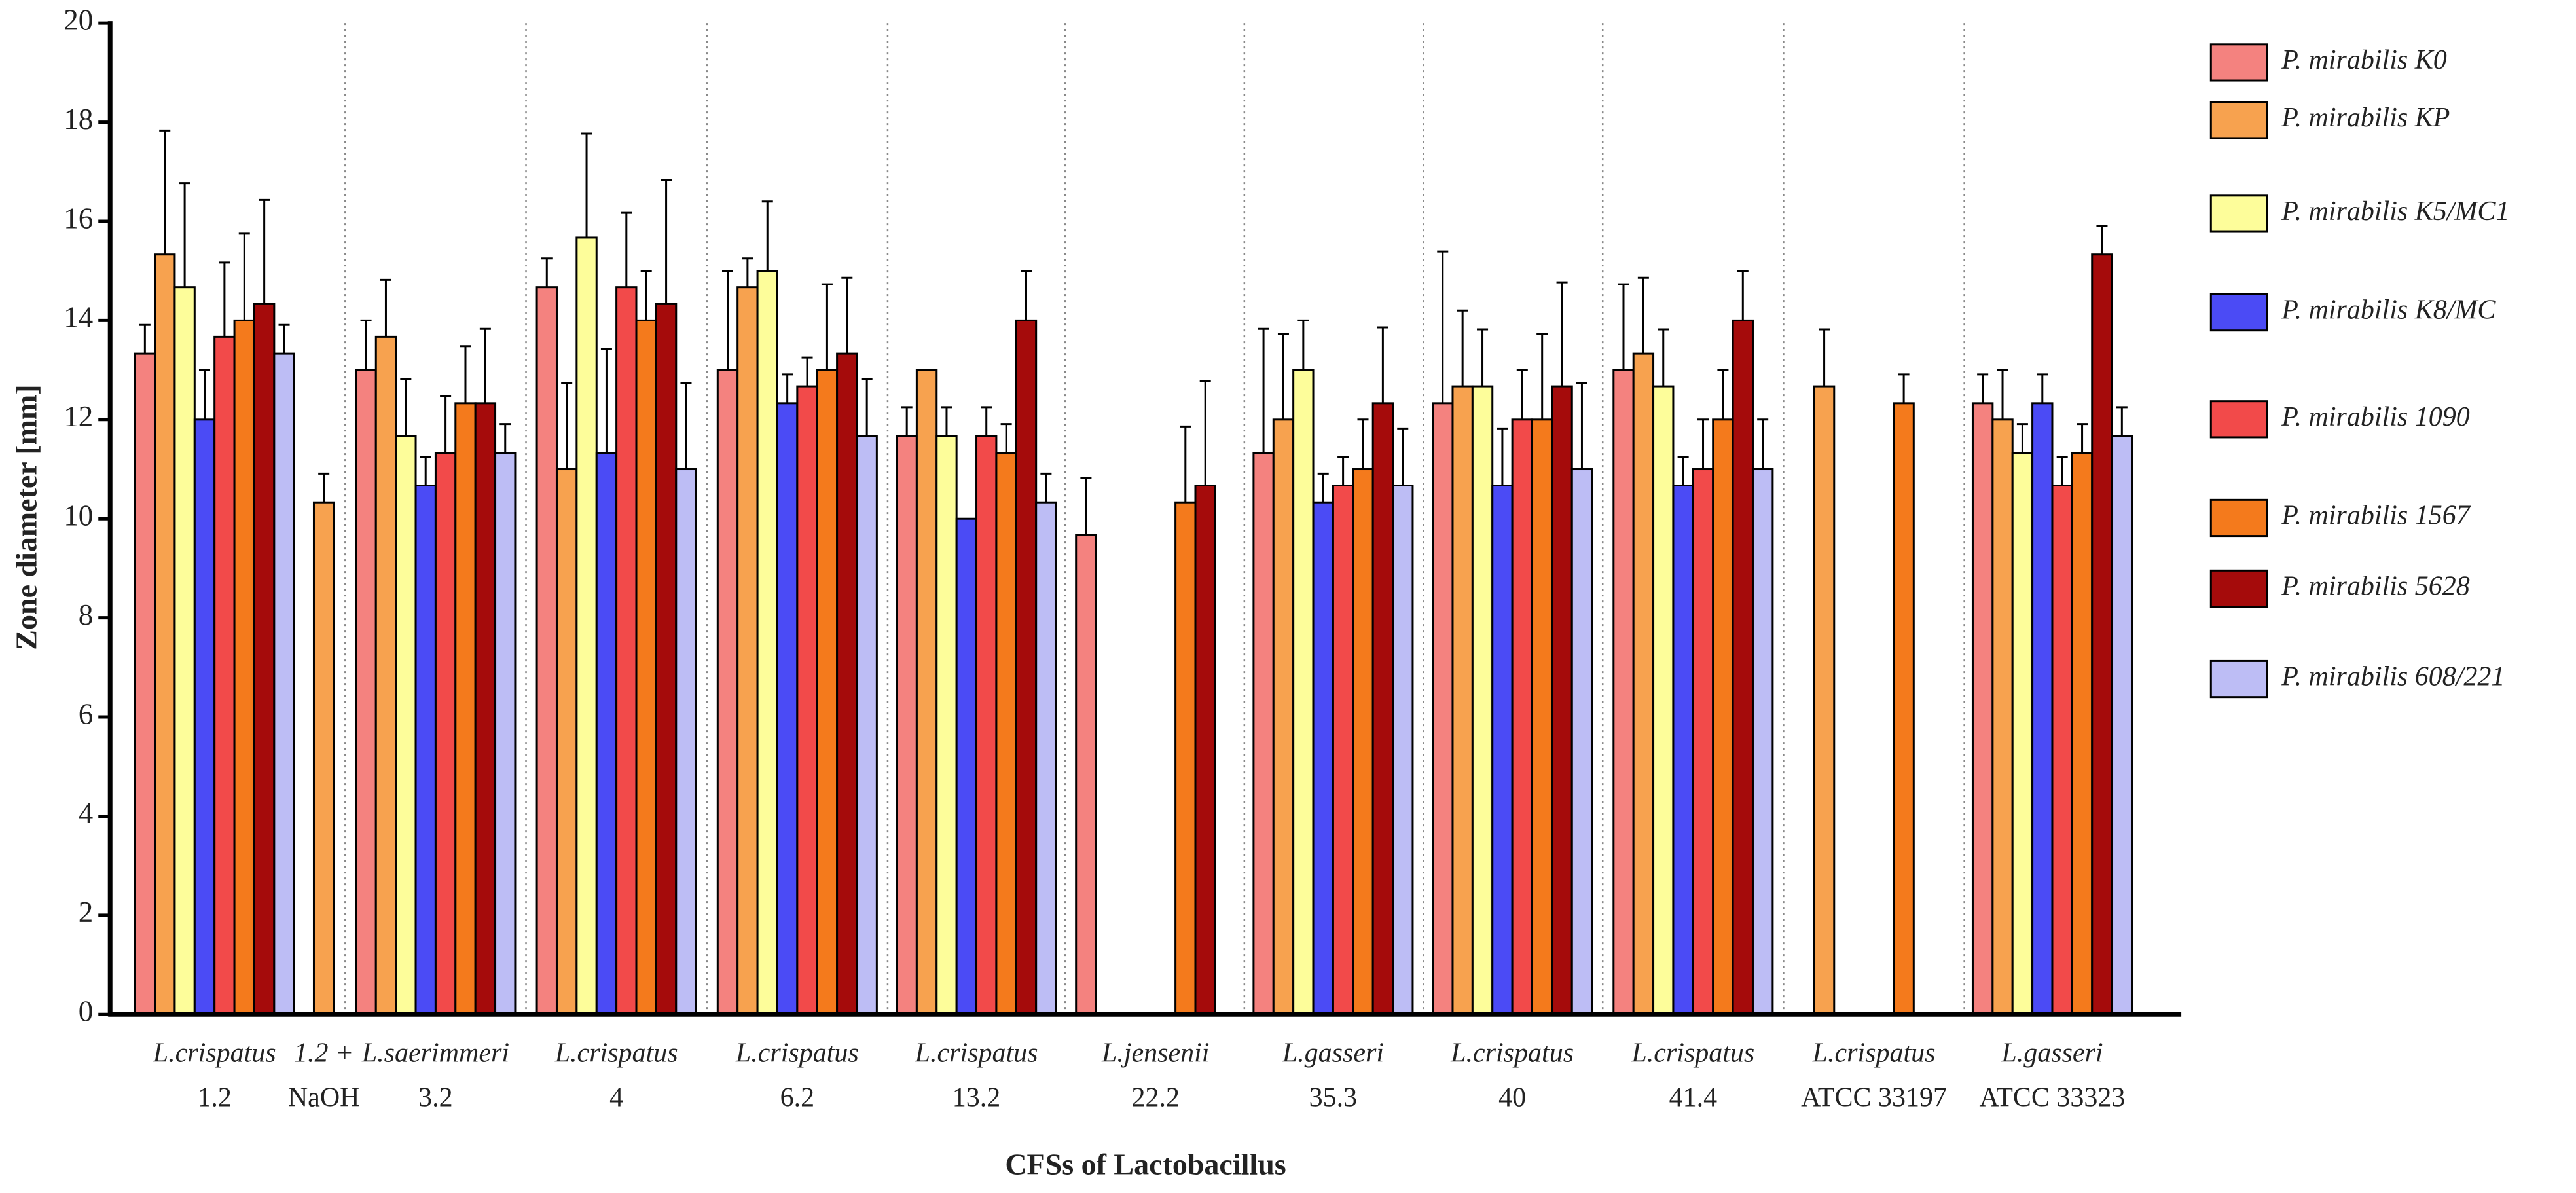 The image size is (2576, 1193). What do you see at coordinates (2363, 60) in the screenshot?
I see `legend-label: P. mirabilis K0` at bounding box center [2363, 60].